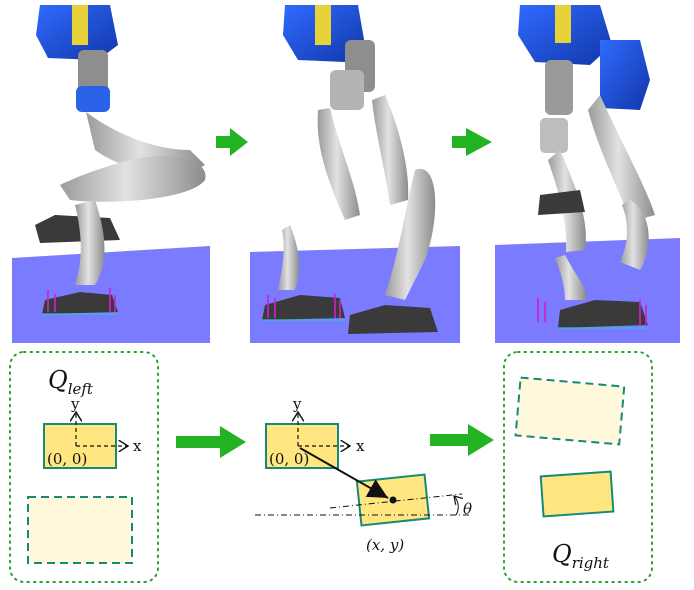  I want to click on theta-arc, so click(456, 506).